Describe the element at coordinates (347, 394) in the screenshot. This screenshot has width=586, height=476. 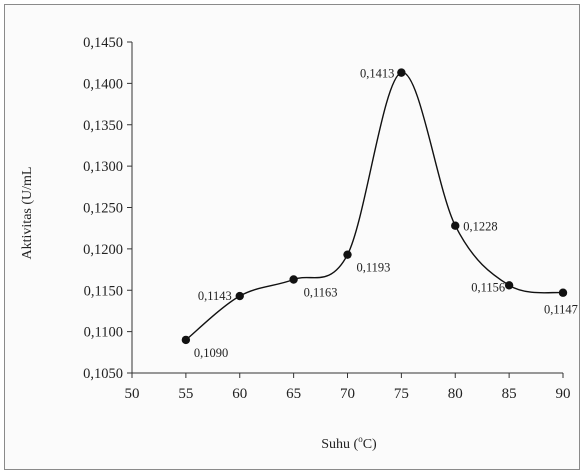
I see `x-tick-label: 70` at that location.